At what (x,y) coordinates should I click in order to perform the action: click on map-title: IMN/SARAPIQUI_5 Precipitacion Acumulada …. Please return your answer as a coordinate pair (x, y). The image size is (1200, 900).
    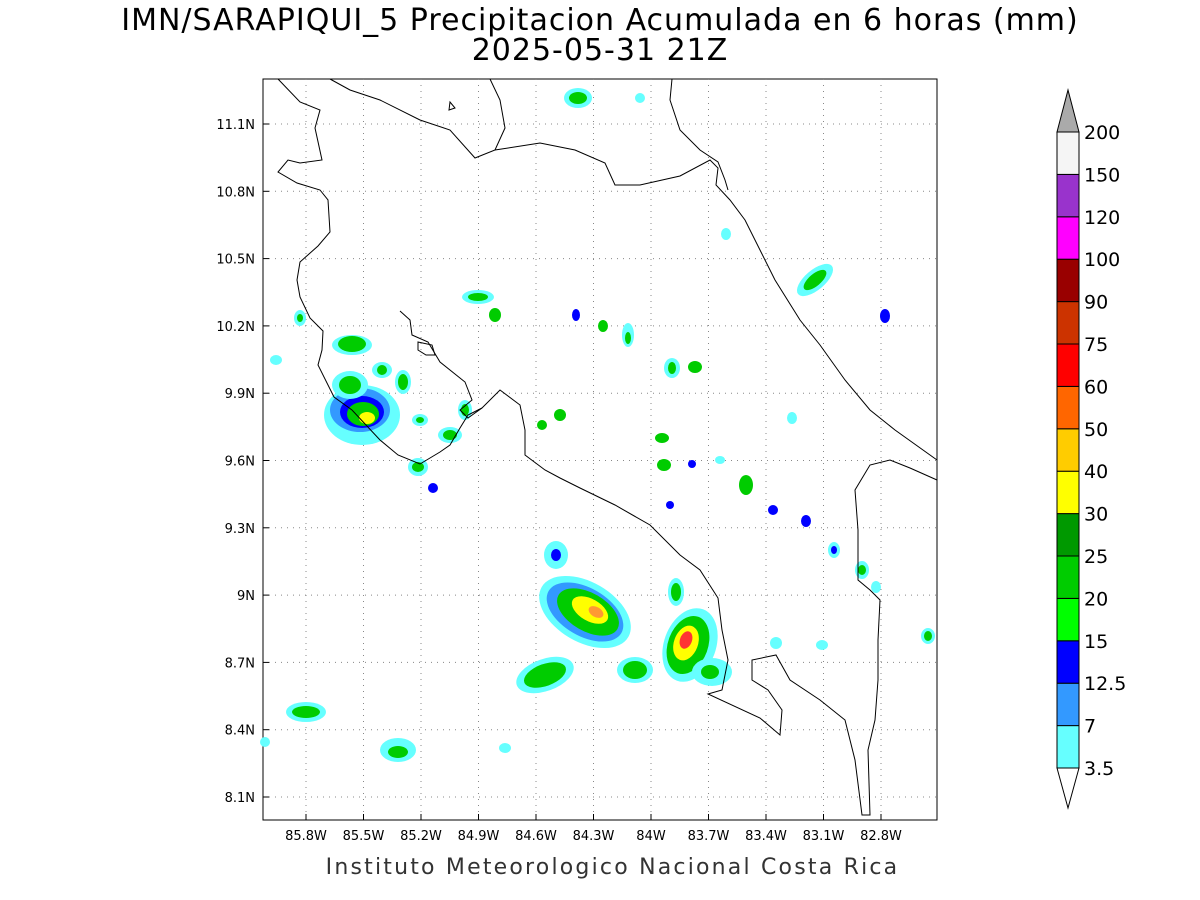
    Looking at the image, I should click on (600, 20).